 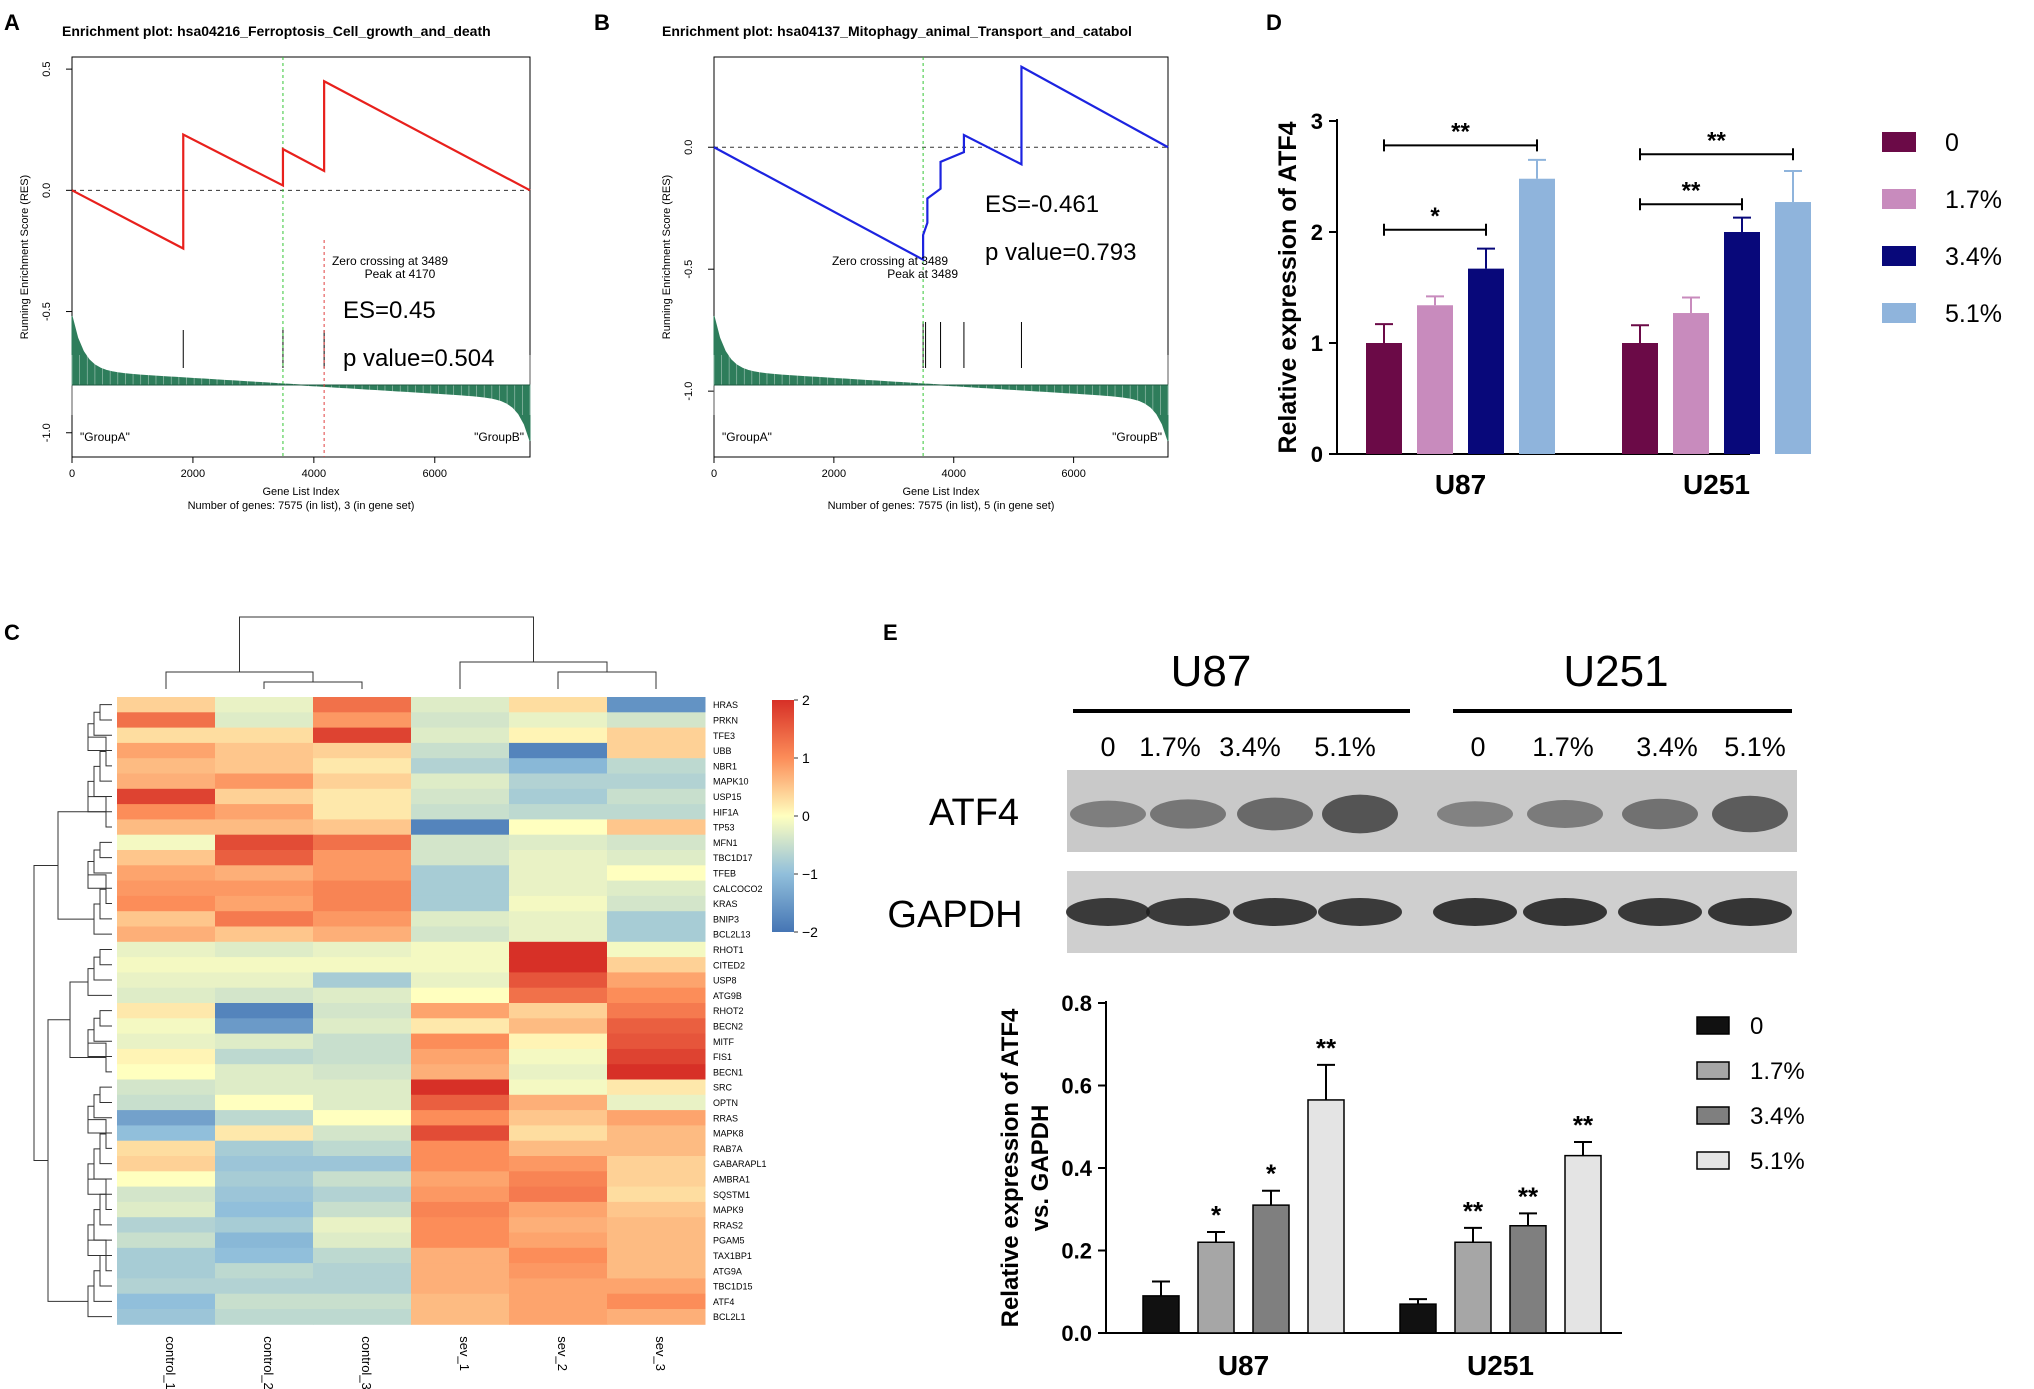 What do you see at coordinates (1475, 814) in the screenshot?
I see `blot-band-atf4` at bounding box center [1475, 814].